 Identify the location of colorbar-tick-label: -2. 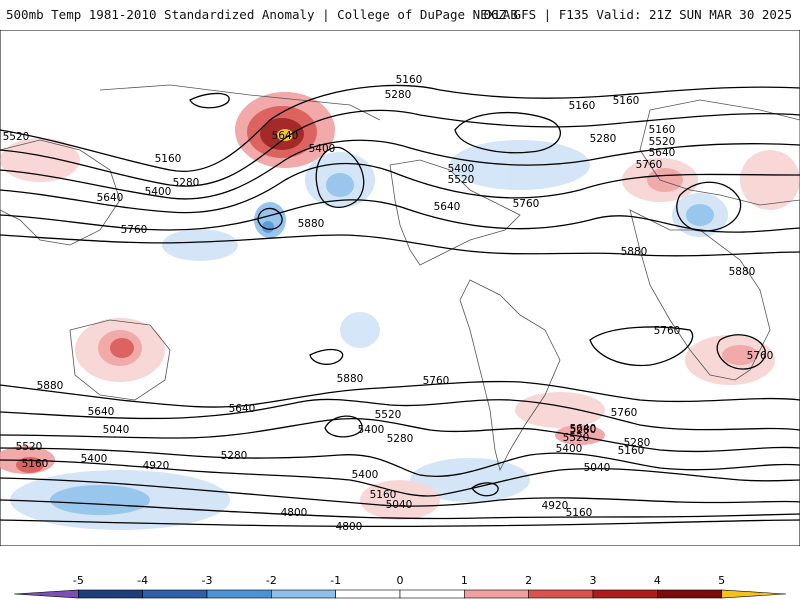
(271, 580).